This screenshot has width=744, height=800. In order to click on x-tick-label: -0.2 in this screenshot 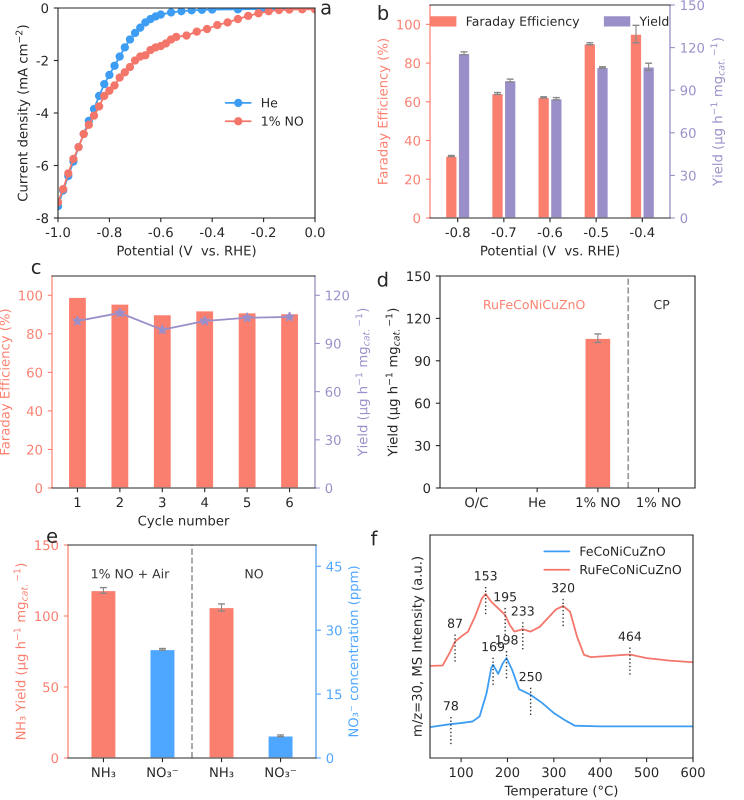, I will do `click(263, 232)`.